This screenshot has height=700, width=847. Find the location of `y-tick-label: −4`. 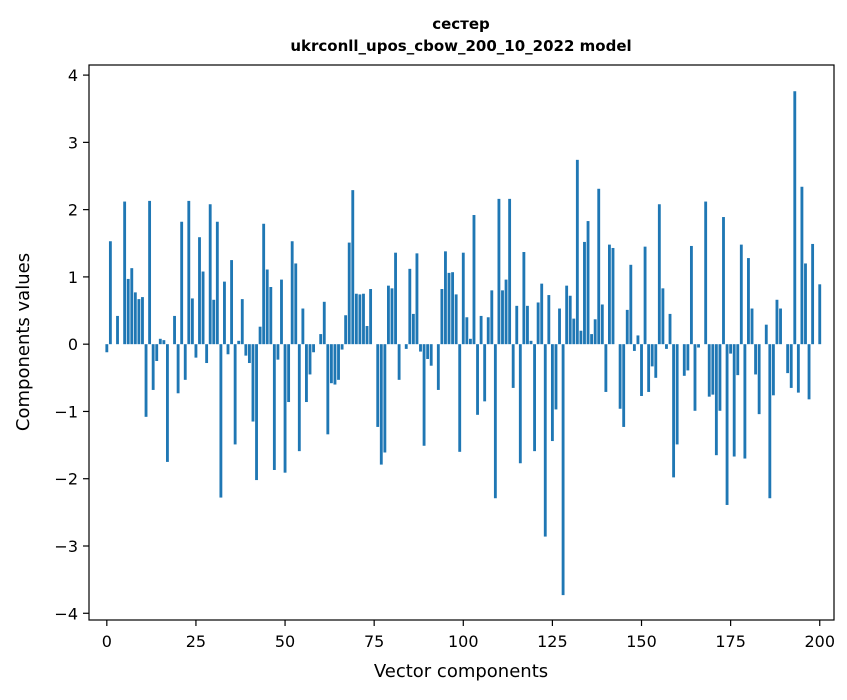

y-tick-label: −4 is located at coordinates (66, 613).